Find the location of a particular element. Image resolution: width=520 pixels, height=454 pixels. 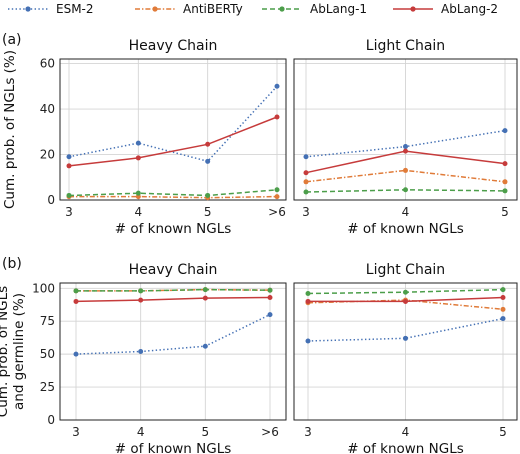

legend-label: AntiBERTy is located at coordinates (213, 9).